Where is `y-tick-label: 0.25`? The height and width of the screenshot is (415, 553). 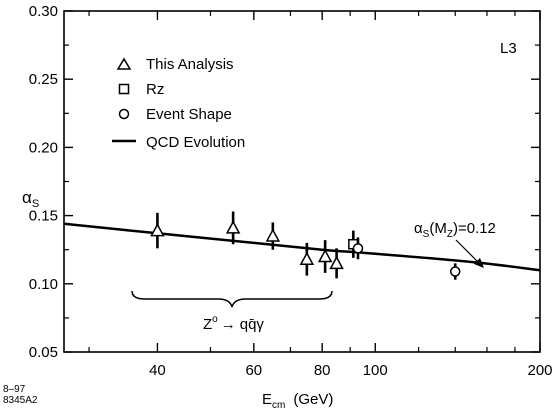 y-tick-label: 0.25 is located at coordinates (43, 79).